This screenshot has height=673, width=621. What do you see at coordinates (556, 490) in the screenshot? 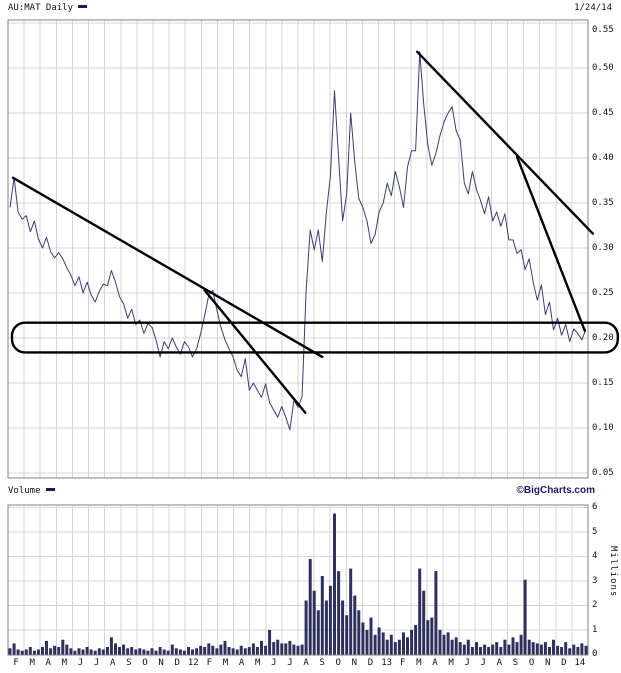
I see `bigcharts-credit: ©BigCharts.com` at bounding box center [556, 490].